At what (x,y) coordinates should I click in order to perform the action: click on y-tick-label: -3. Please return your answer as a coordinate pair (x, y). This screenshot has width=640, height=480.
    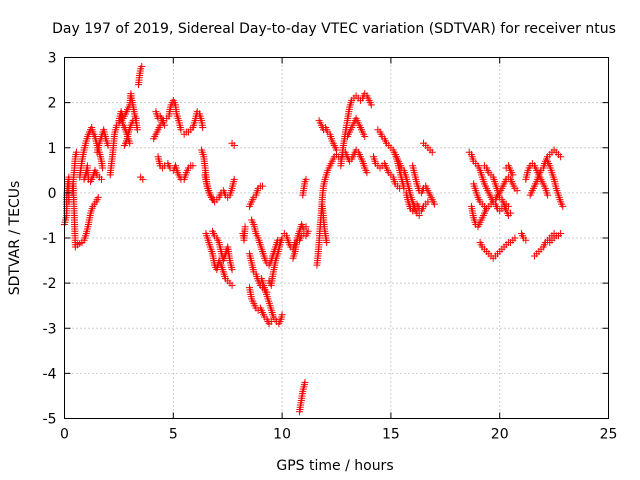
    Looking at the image, I should click on (50, 329).